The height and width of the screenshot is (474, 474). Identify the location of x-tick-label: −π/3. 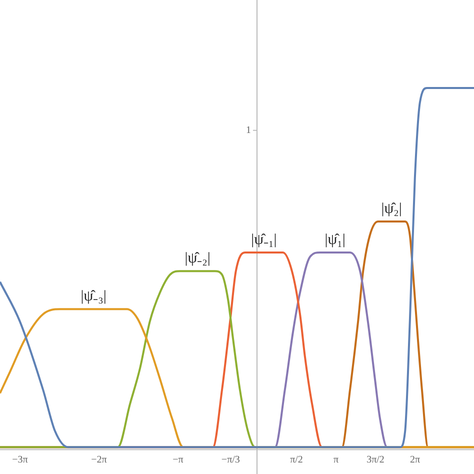
(230, 460).